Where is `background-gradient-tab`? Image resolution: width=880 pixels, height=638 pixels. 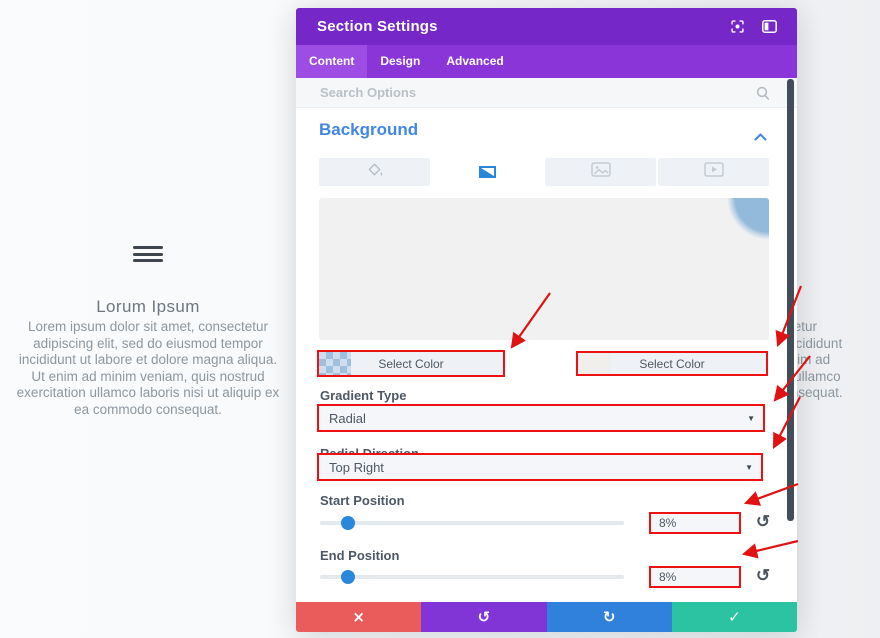
background-gradient-tab is located at coordinates (487, 172).